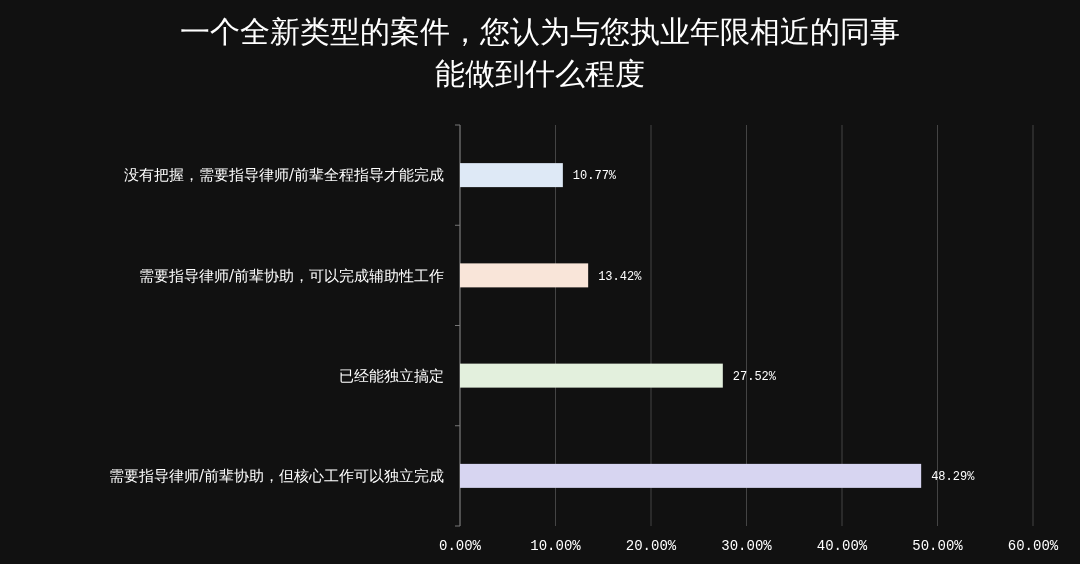  I want to click on x-tick-label: 10.00%, so click(556, 546).